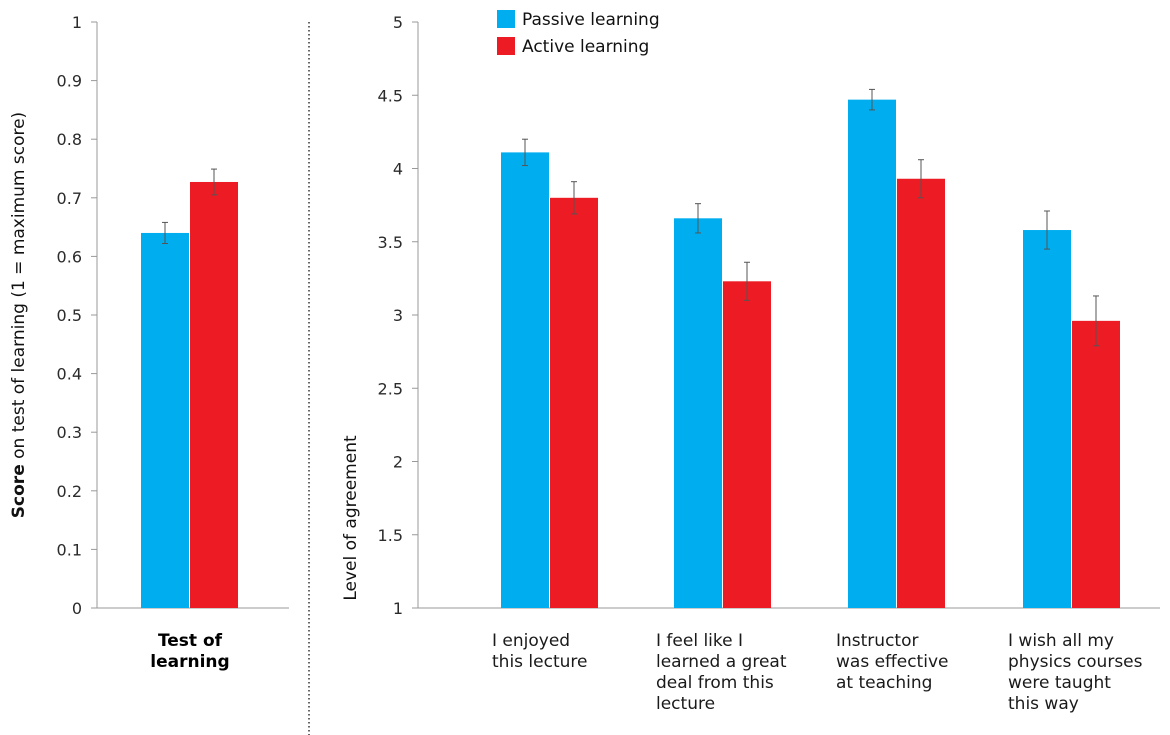 The image size is (1170, 735). I want to click on legend-swatch-passive, so click(506, 19).